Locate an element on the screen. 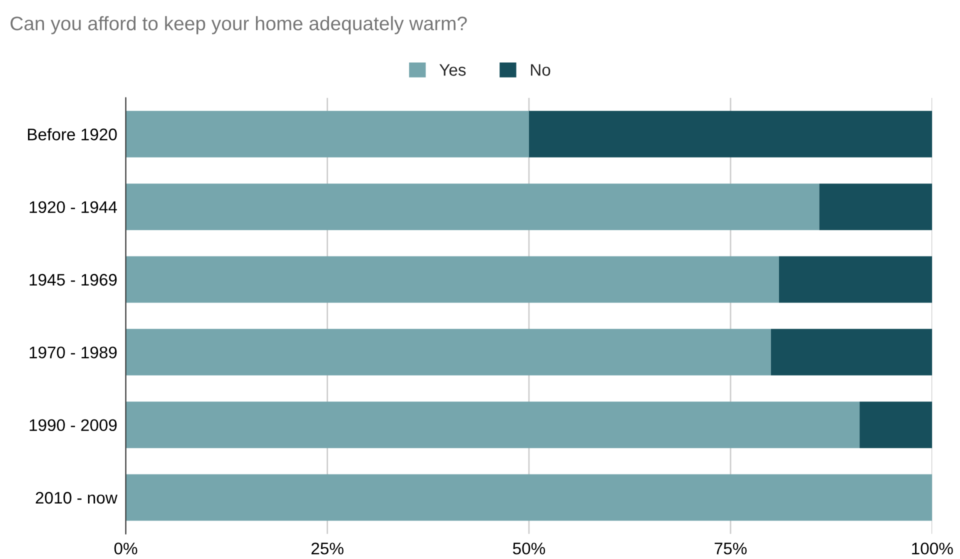 The height and width of the screenshot is (559, 960). x-tick-label: 75% is located at coordinates (730, 548).